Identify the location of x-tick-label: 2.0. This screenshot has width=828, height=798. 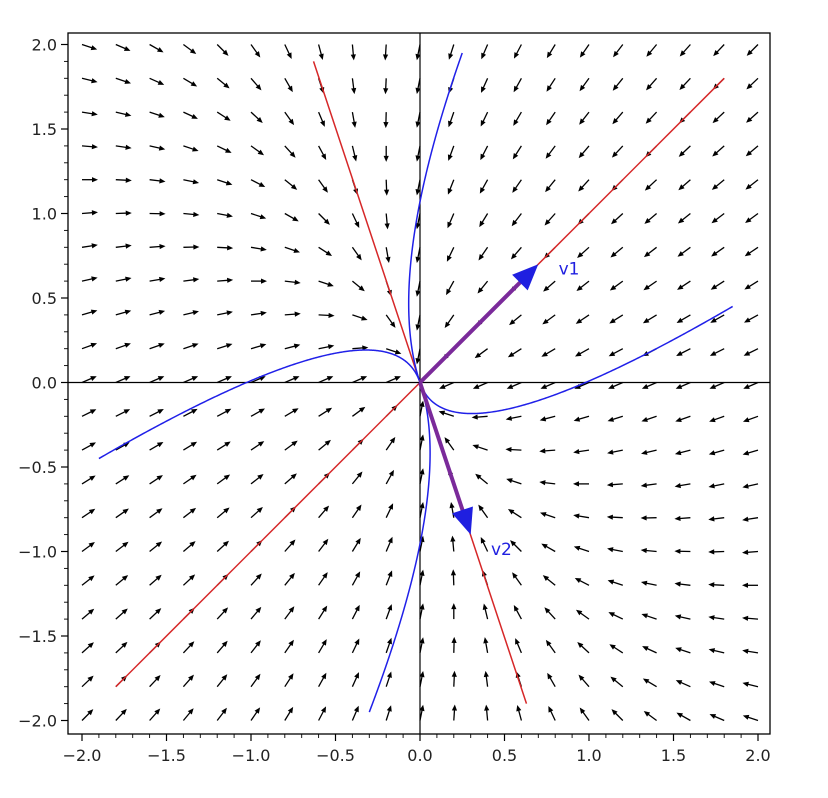
(757, 755).